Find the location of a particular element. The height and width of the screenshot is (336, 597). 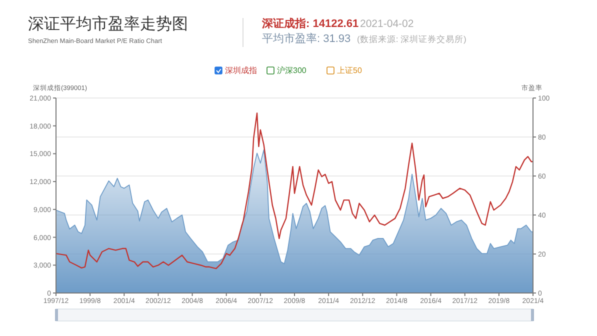

text: 深证成指: 14122.61 is located at coordinates (310, 23).